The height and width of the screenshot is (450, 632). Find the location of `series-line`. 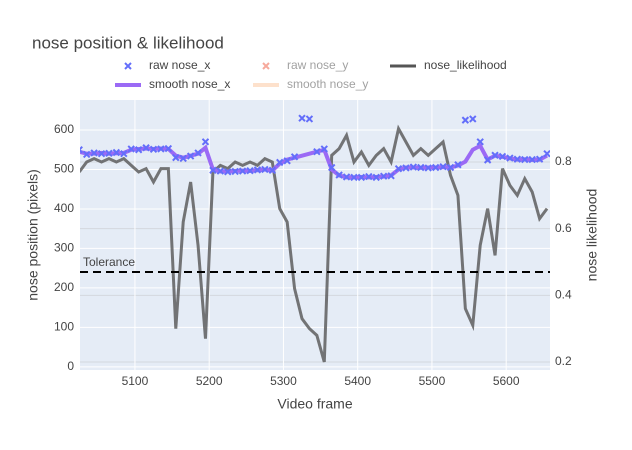

series-line is located at coordinates (314, 161).